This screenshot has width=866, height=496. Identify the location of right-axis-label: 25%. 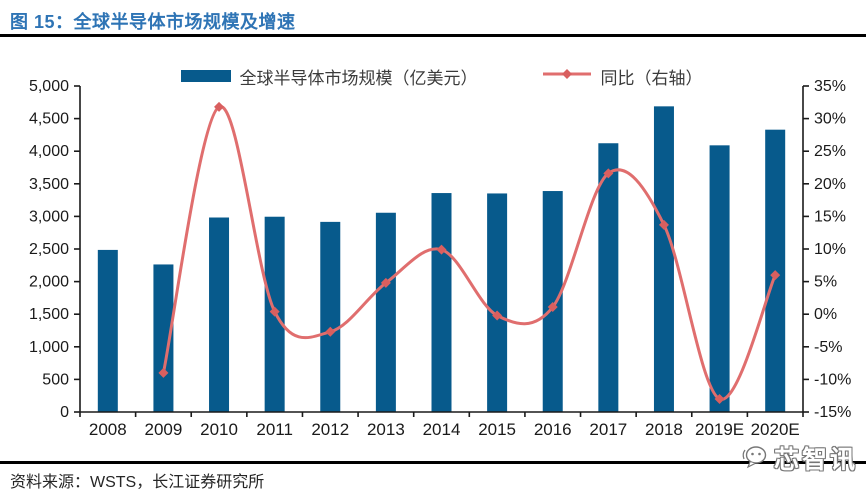
(830, 151).